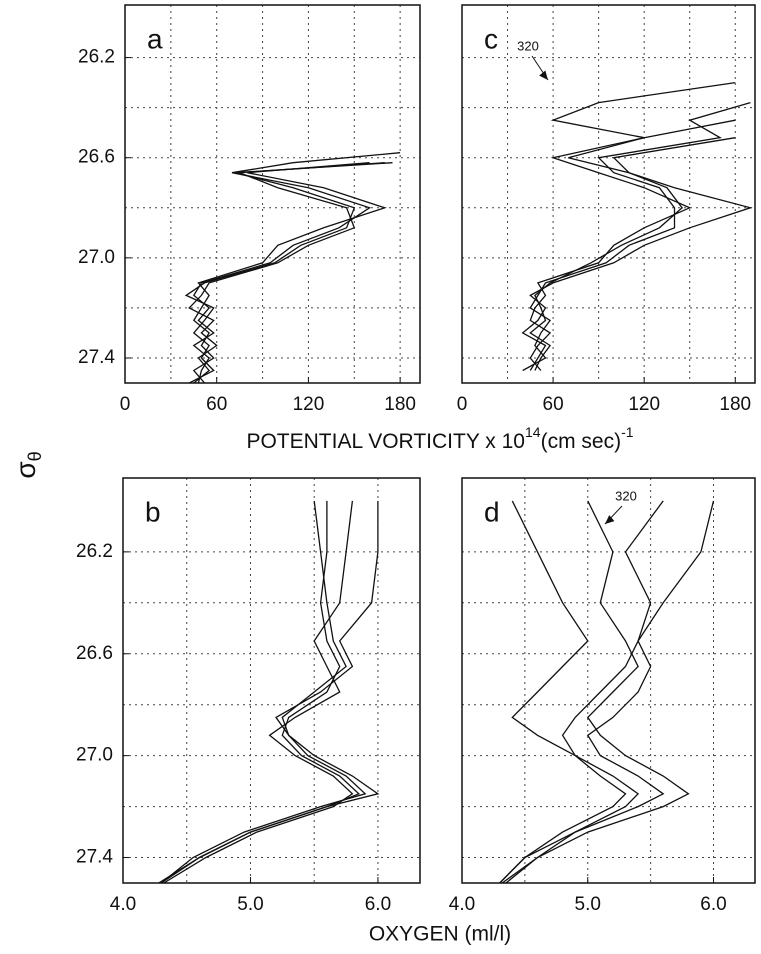 Image resolution: width=761 pixels, height=954 pixels. What do you see at coordinates (581, 441) in the screenshot?
I see `pv-label-unit: (cm sec)` at bounding box center [581, 441].